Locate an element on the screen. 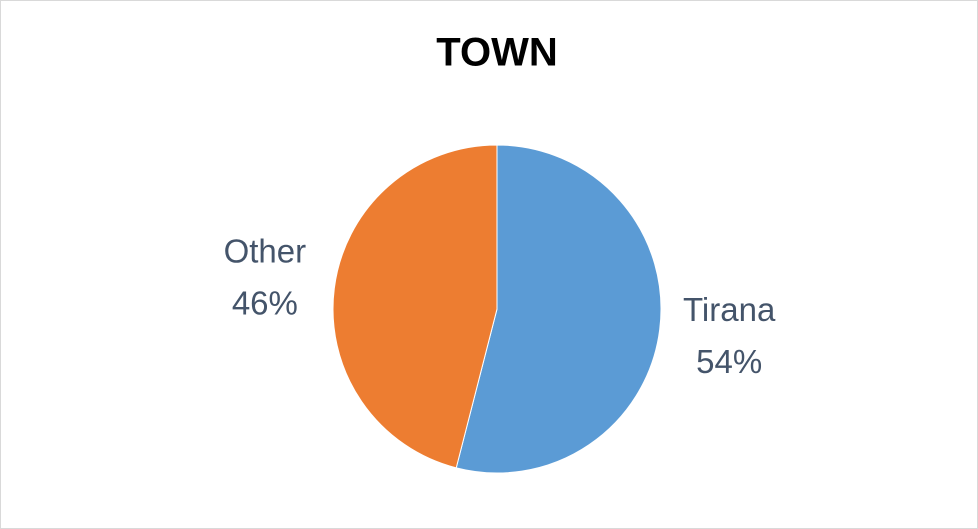 This screenshot has height=529, width=978. chart-title: TOWN is located at coordinates (496, 53).